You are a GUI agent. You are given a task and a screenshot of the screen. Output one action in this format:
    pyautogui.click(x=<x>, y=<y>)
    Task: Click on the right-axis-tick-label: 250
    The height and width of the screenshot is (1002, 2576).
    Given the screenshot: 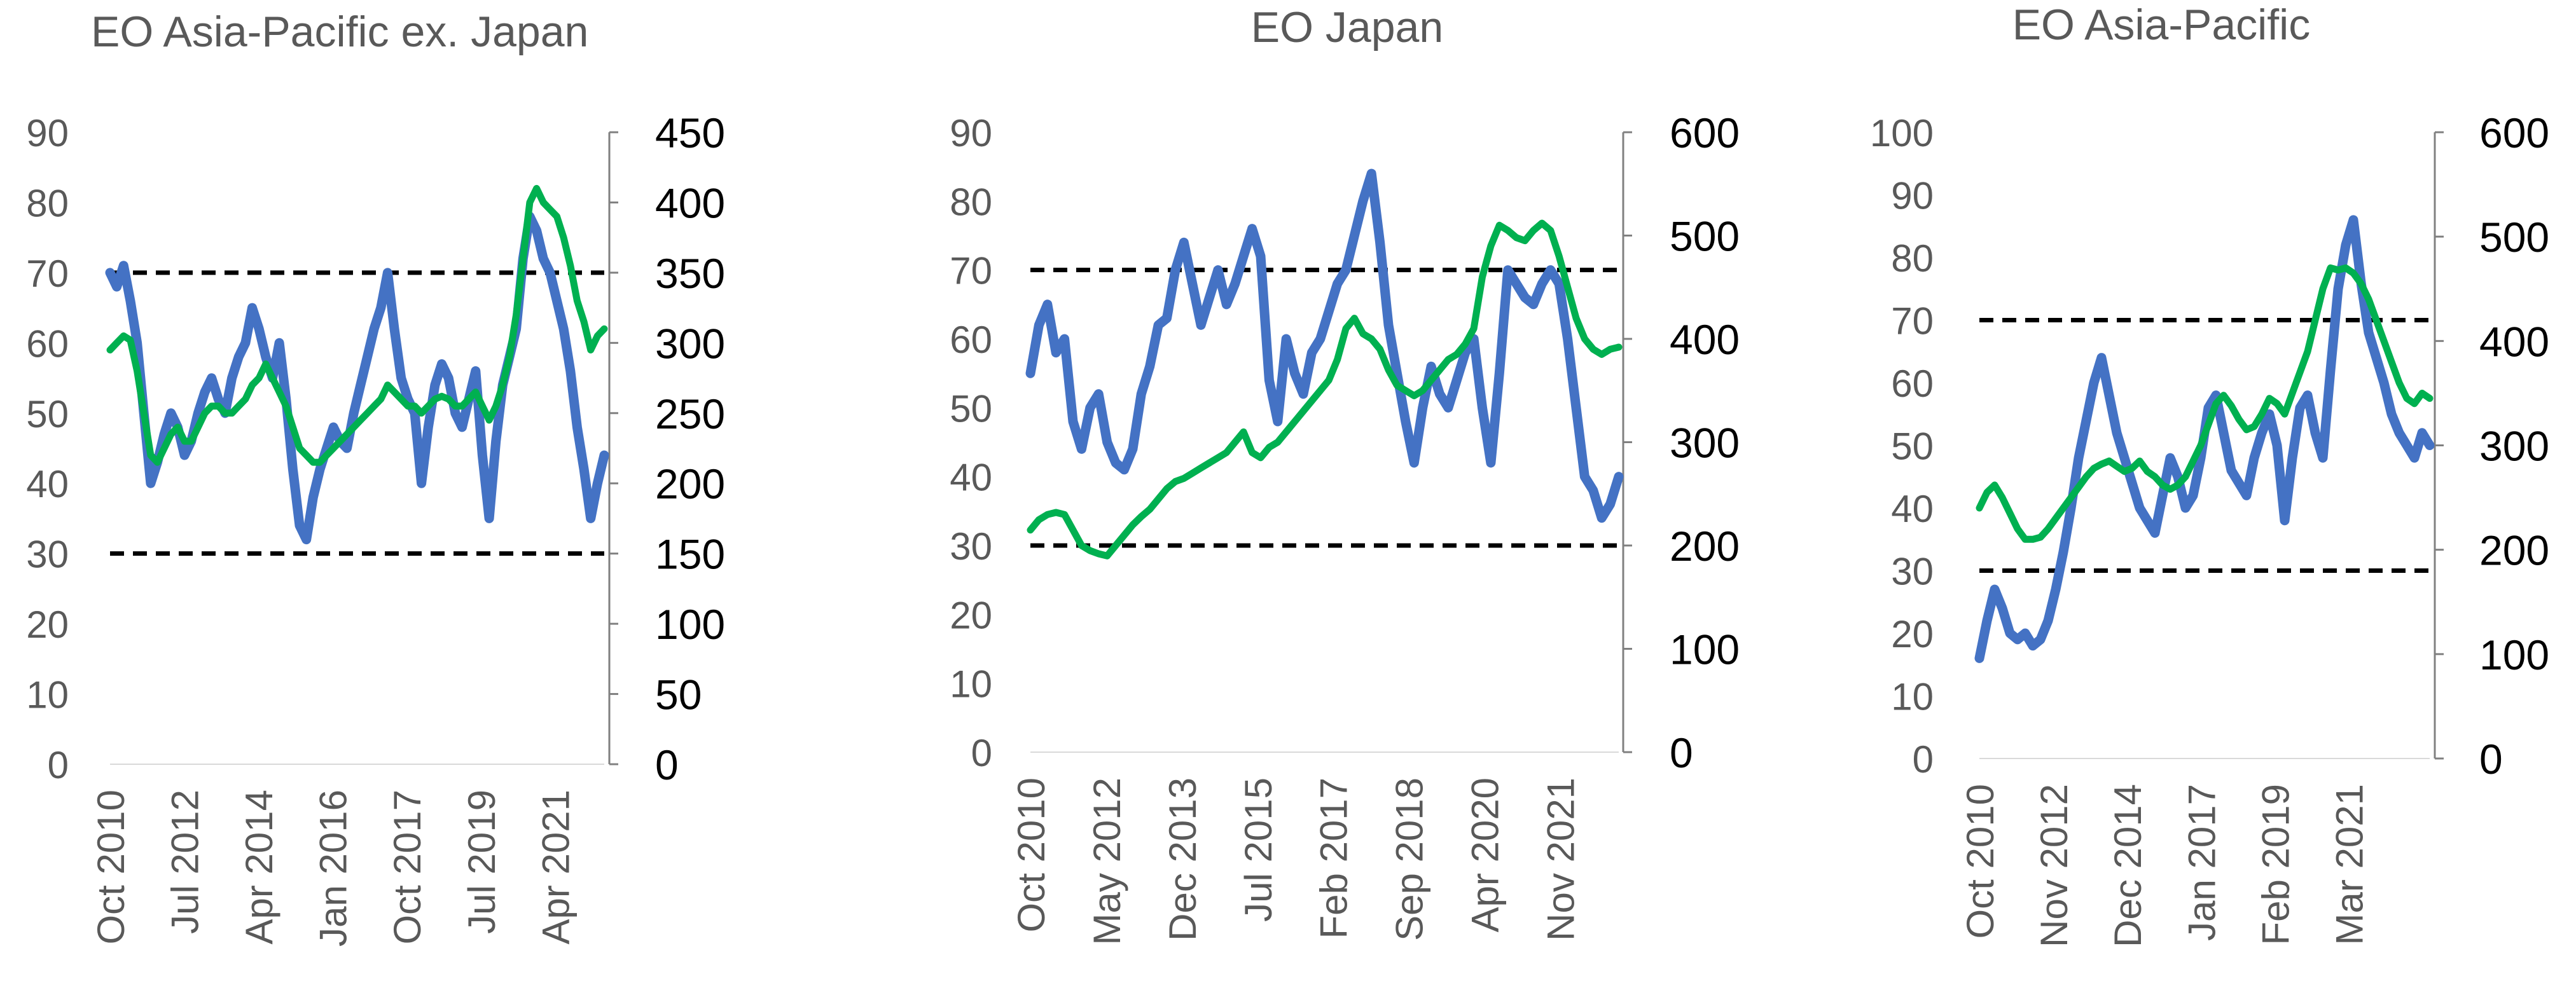 What is the action you would take?
    pyautogui.click(x=690, y=414)
    